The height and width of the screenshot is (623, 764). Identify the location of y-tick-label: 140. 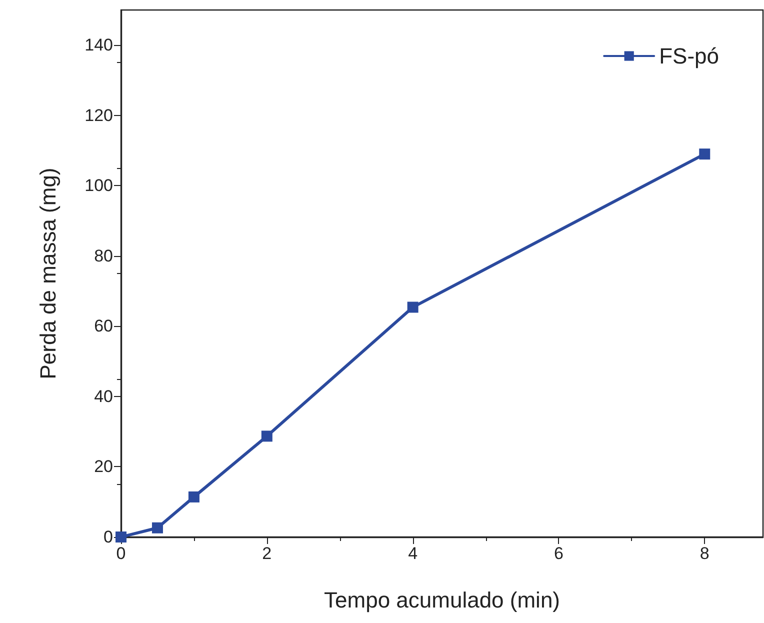
(98, 45).